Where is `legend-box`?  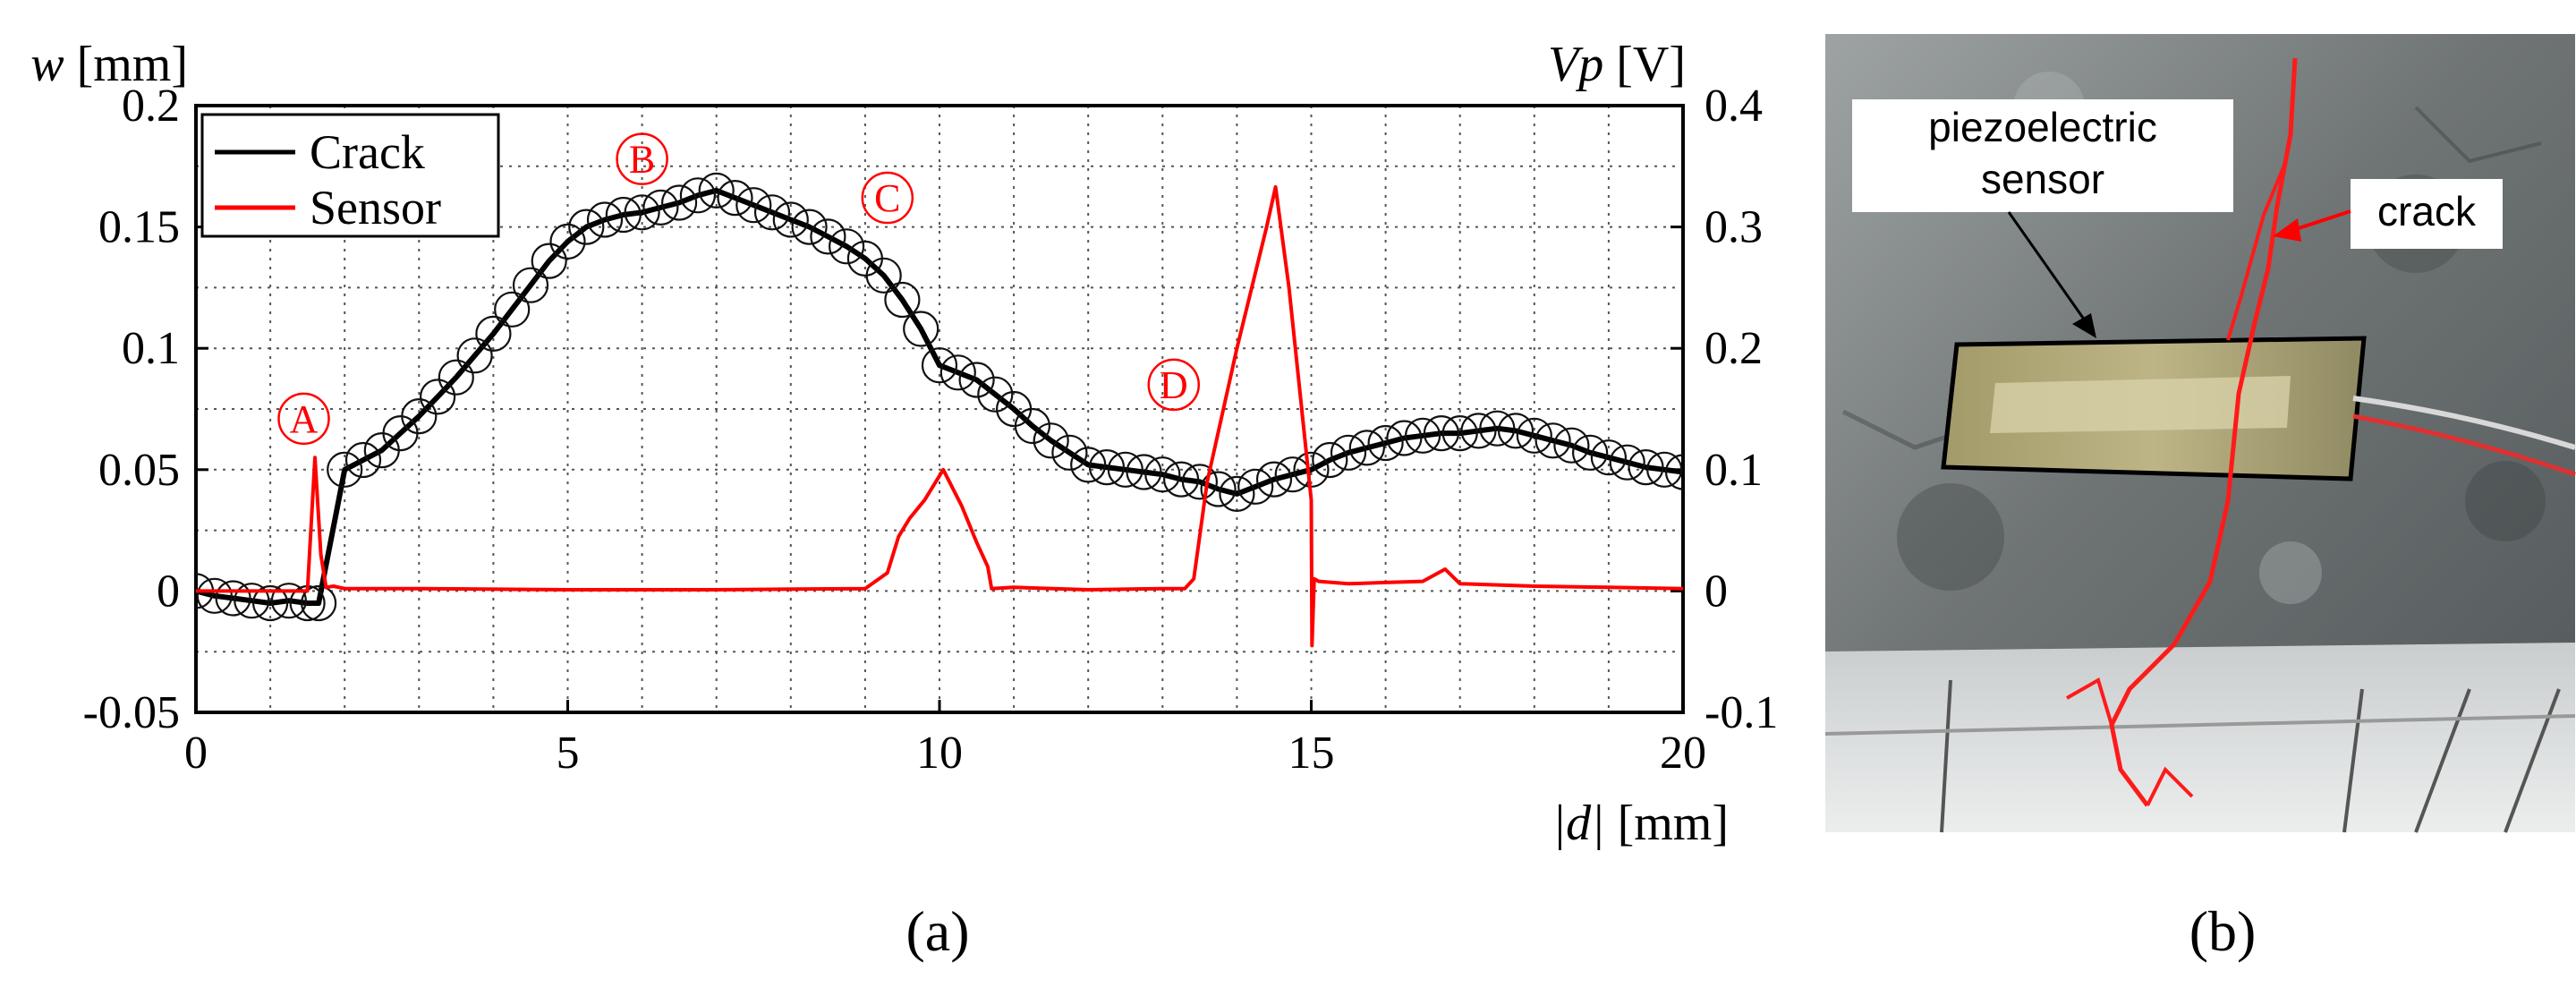 legend-box is located at coordinates (350, 176).